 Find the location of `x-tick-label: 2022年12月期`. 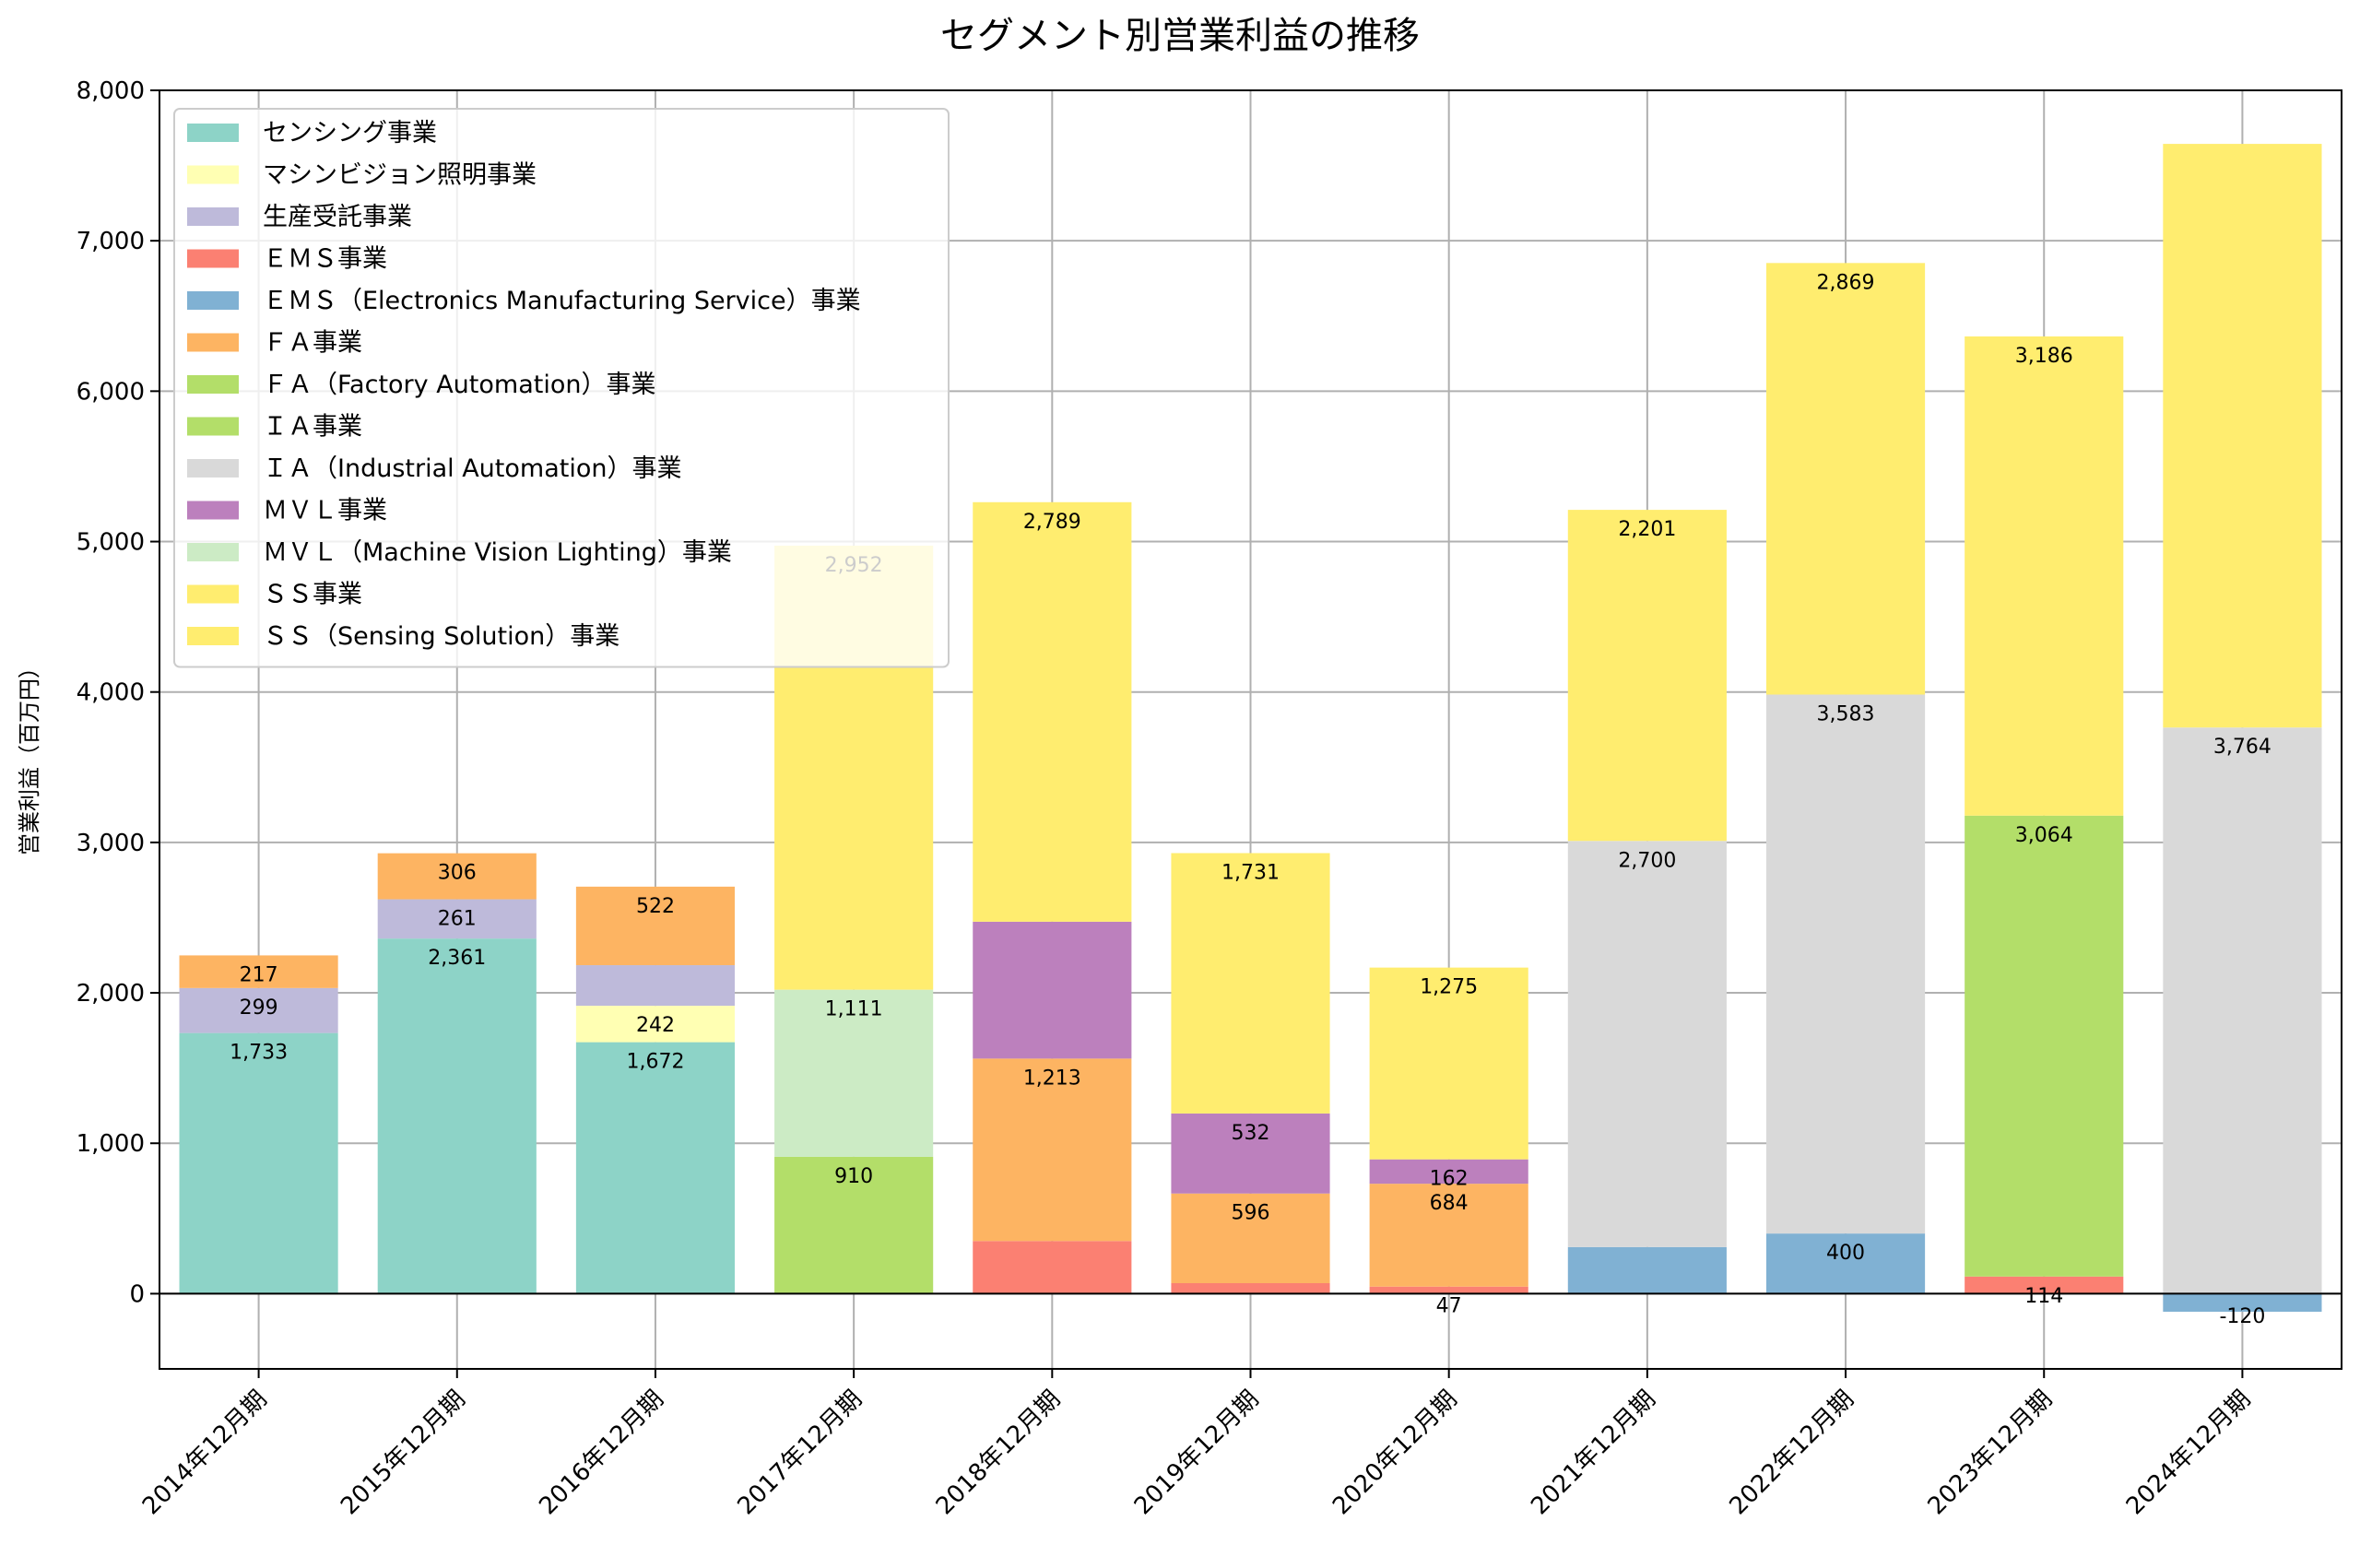

x-tick-label: 2022年12月期 is located at coordinates (1791, 1453).